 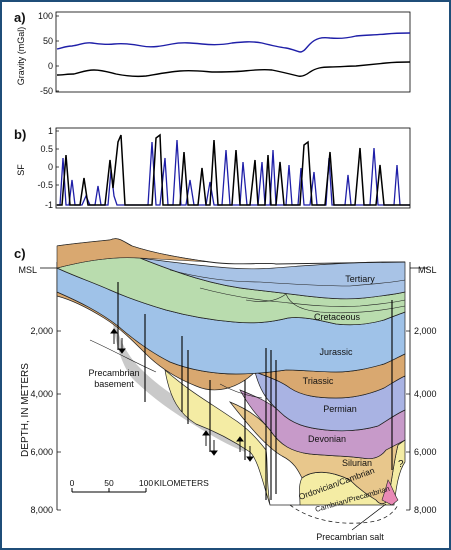 What do you see at coordinates (336, 352) in the screenshot?
I see `label-jurassic: Jurassic` at bounding box center [336, 352].